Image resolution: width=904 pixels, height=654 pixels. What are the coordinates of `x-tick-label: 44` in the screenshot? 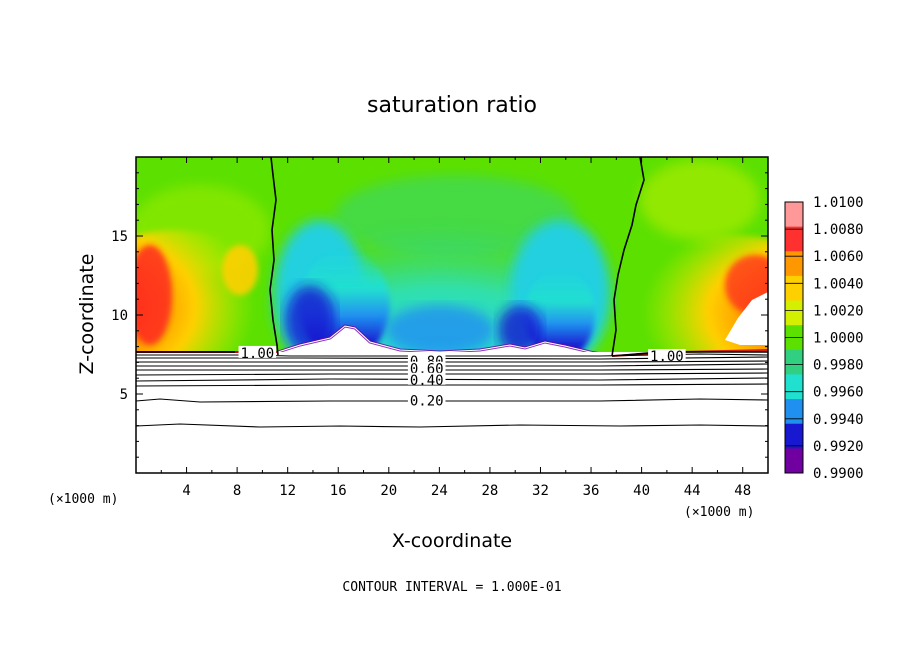 It's located at (692, 491).